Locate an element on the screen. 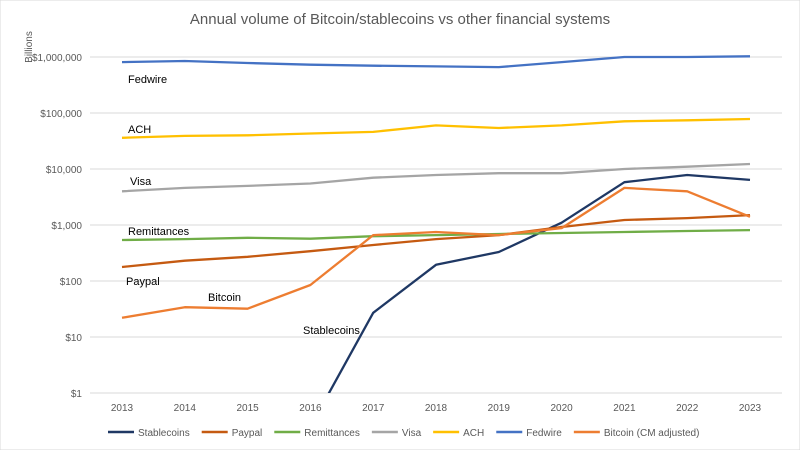  series-line-visa is located at coordinates (436, 177).